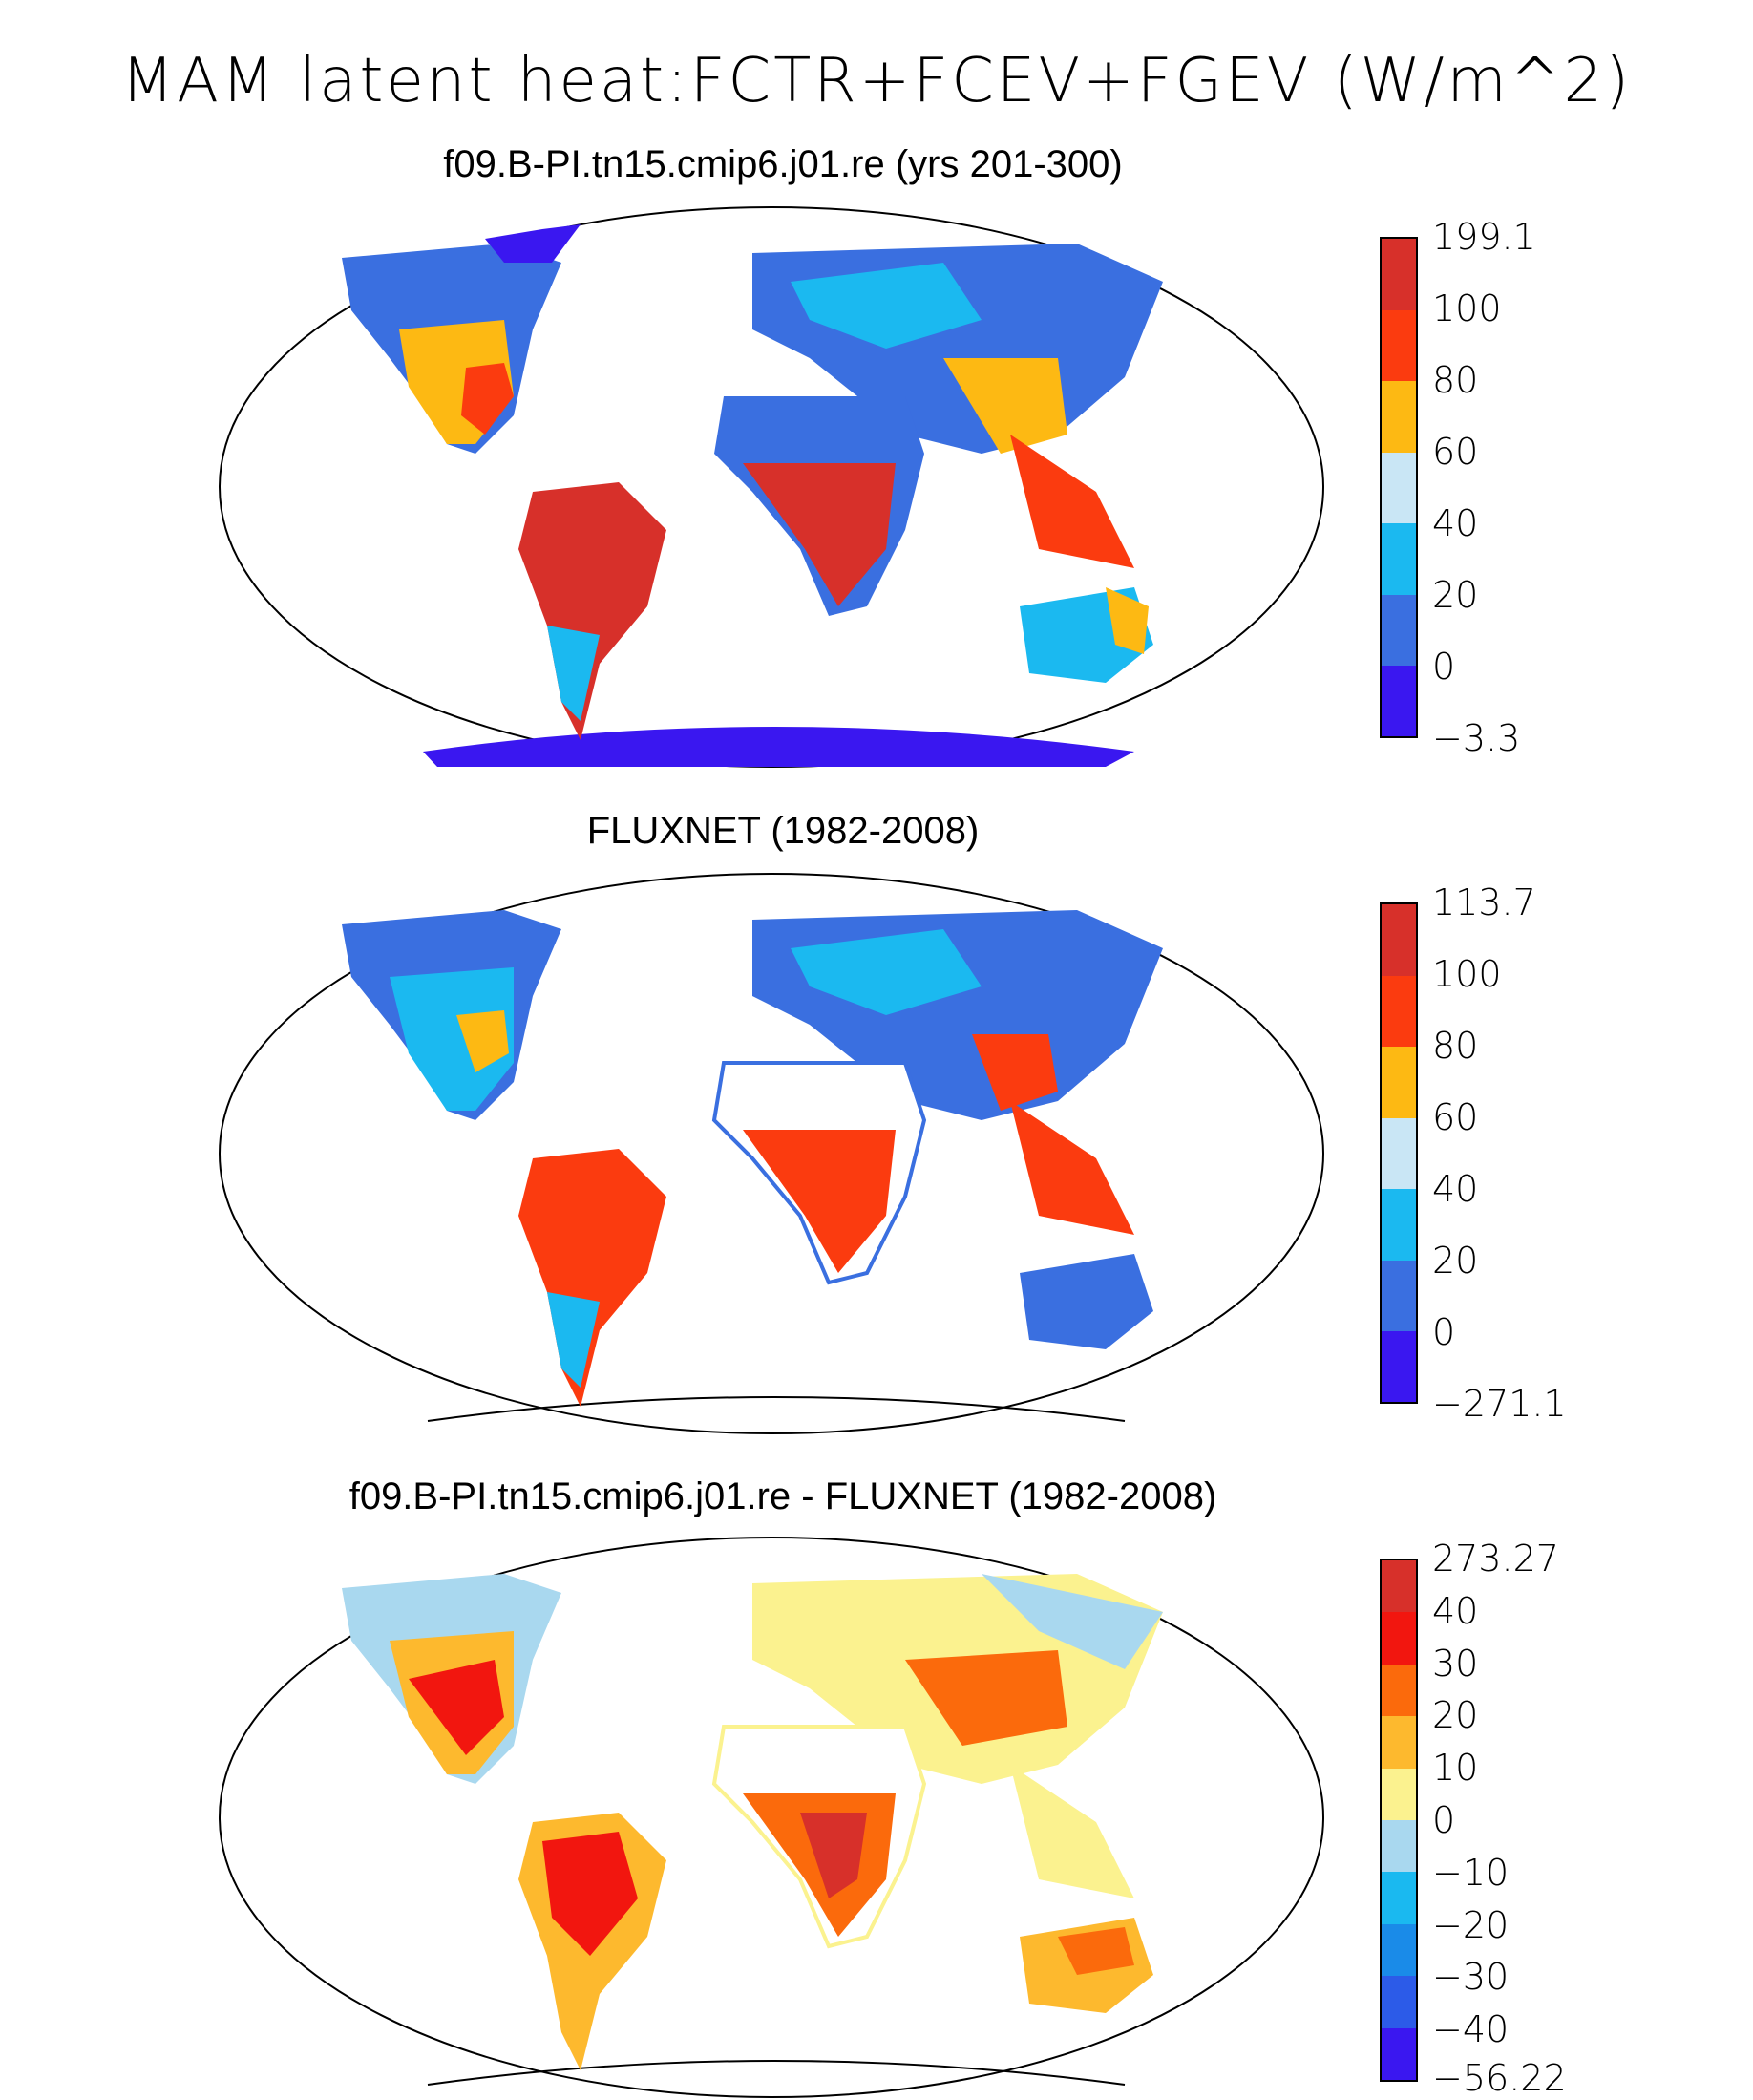  I want to click on panel-3-tick-label: 20, so click(1455, 1715).